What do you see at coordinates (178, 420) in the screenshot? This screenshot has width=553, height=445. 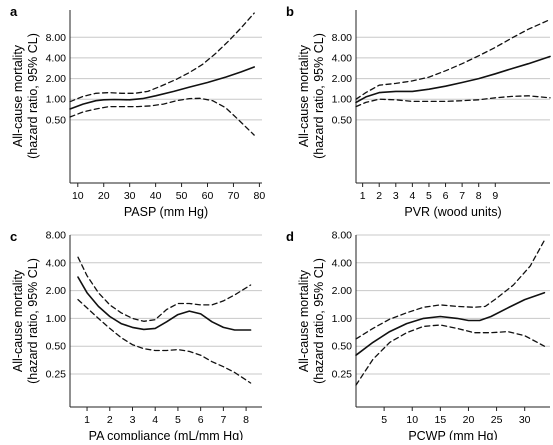 I see `x-tick-label-c: 5` at bounding box center [178, 420].